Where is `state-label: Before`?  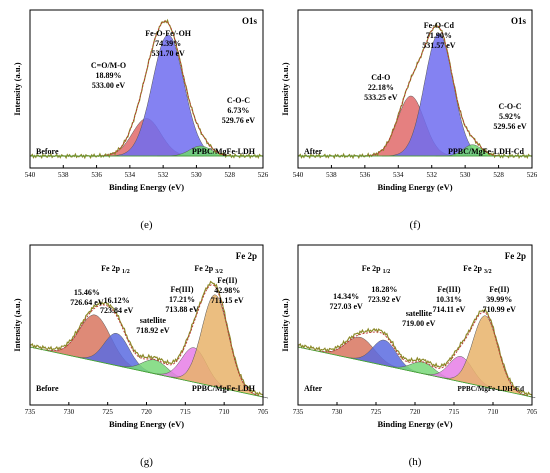 state-label: Before is located at coordinates (47, 151).